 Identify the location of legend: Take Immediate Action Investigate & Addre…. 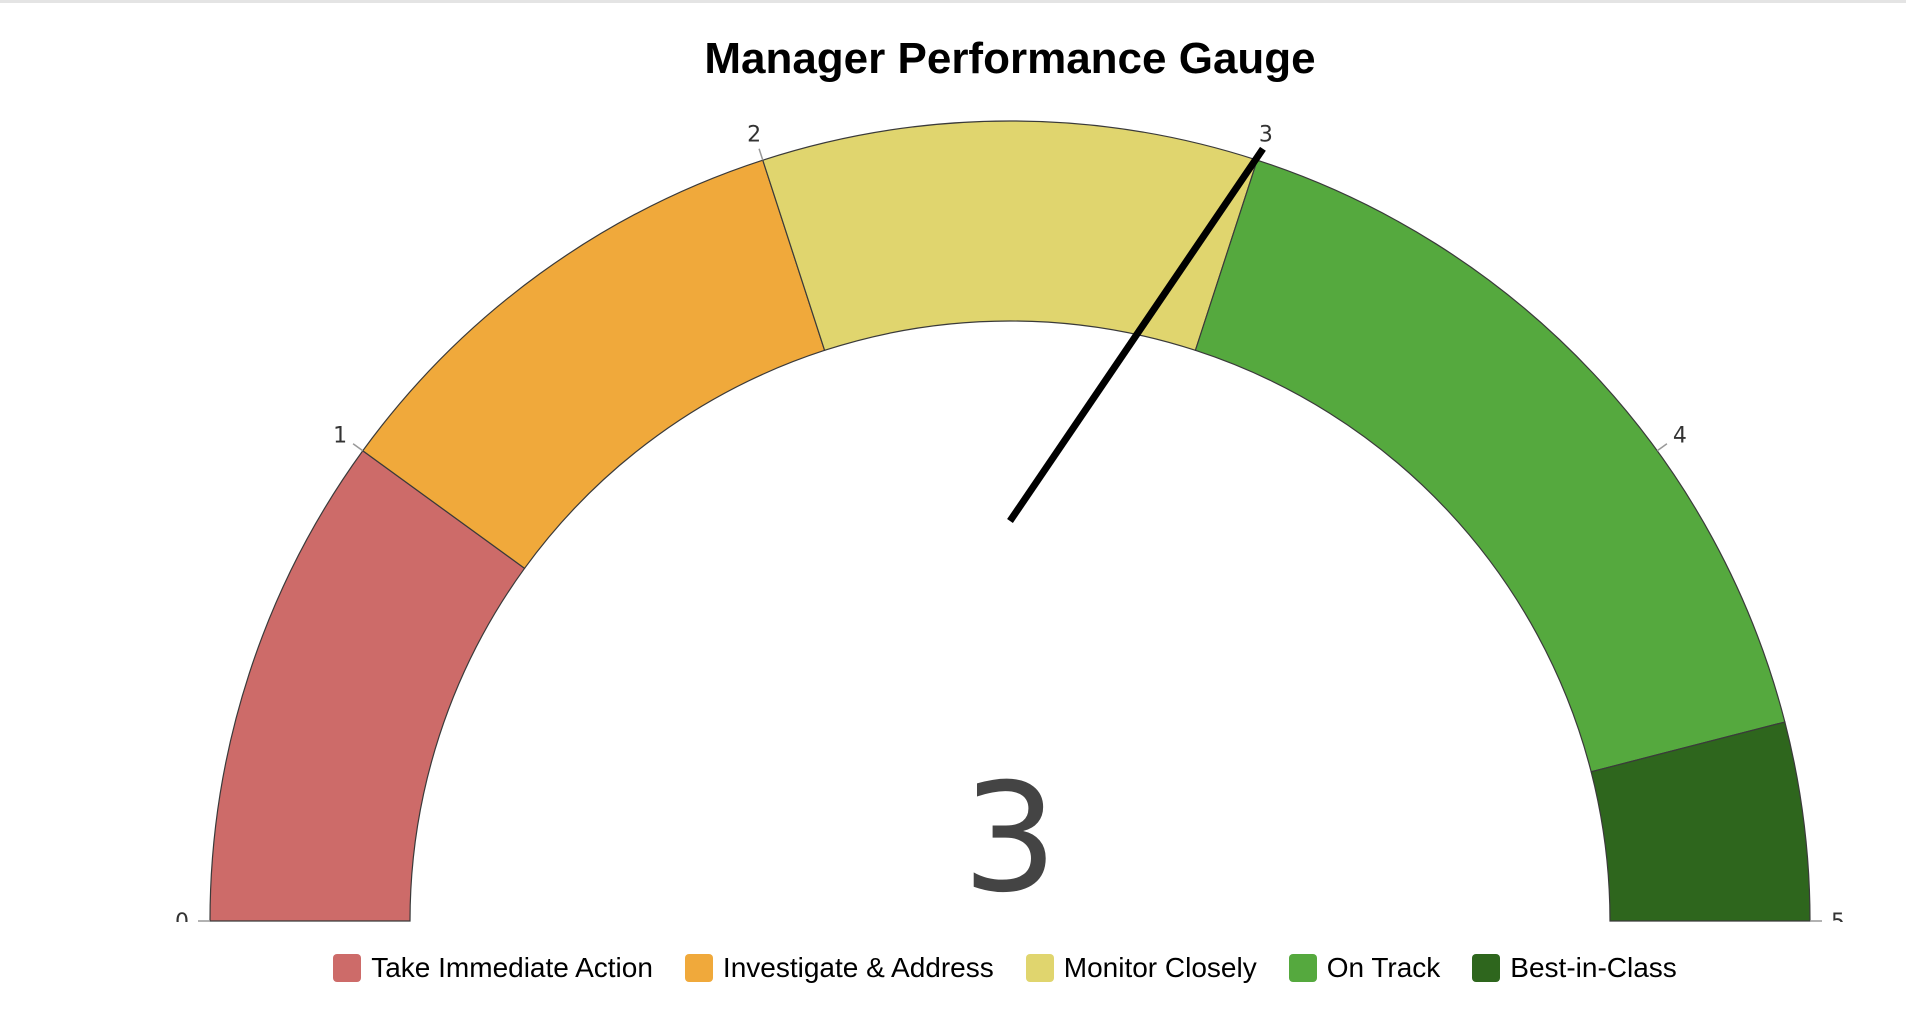
(953, 968).